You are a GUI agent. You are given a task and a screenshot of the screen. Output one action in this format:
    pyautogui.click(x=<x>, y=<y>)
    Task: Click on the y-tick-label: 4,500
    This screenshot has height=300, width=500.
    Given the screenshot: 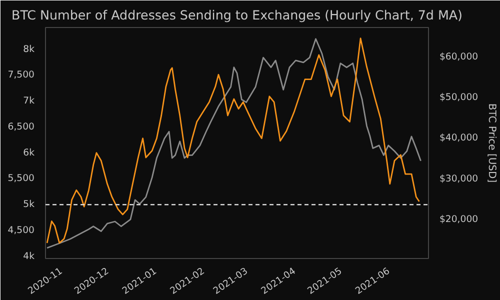 What is the action you would take?
    pyautogui.click(x=21, y=230)
    